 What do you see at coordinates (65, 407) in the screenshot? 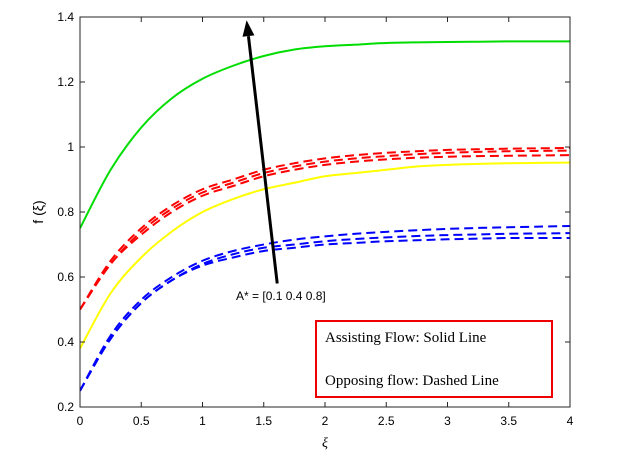
I see `y-tick-label: 0.2` at bounding box center [65, 407].